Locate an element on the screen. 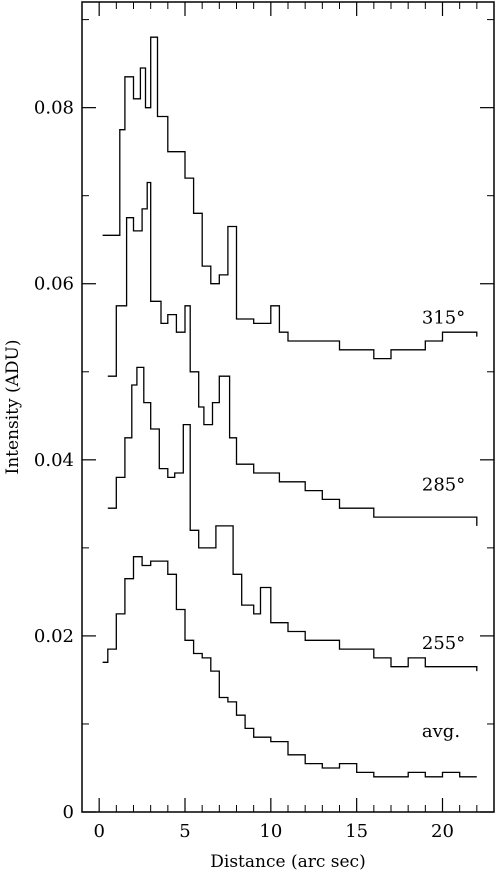 The height and width of the screenshot is (880, 497). x-tick-label: 15 is located at coordinates (356, 831).